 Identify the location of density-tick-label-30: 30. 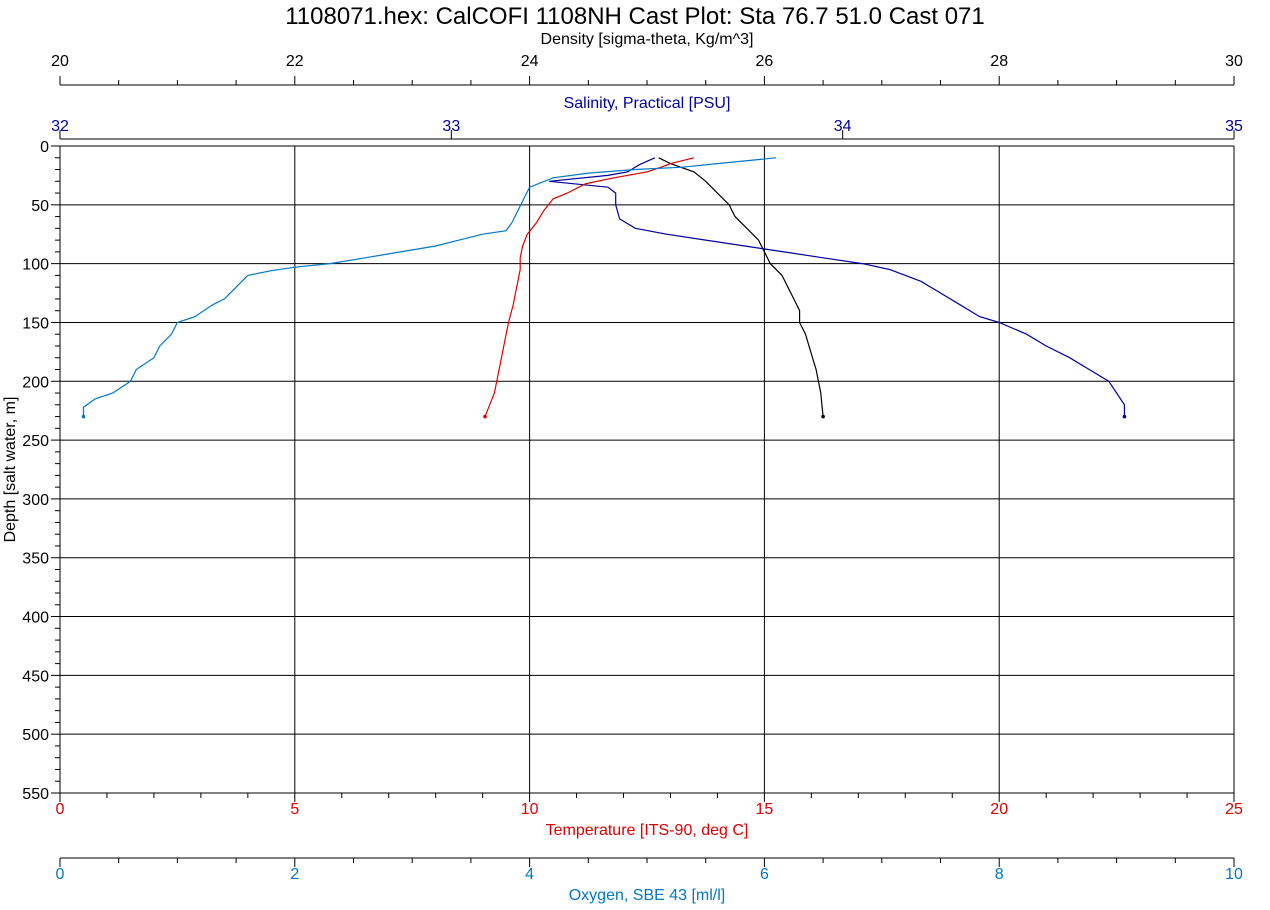
(1234, 61).